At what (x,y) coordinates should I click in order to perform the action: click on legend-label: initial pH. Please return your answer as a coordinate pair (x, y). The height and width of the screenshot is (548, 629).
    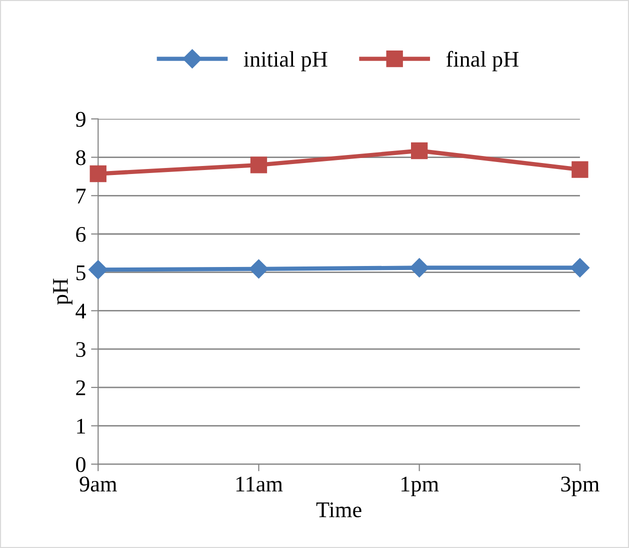
    Looking at the image, I should click on (286, 61).